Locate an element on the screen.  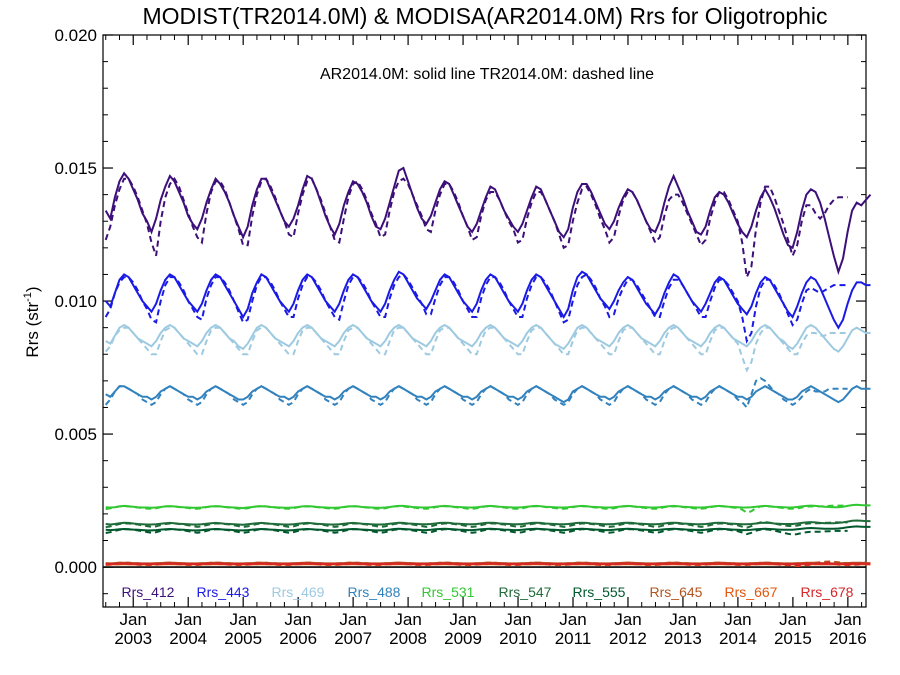
legend-entry-rrs-469: Rrs_469 is located at coordinates (298, 592).